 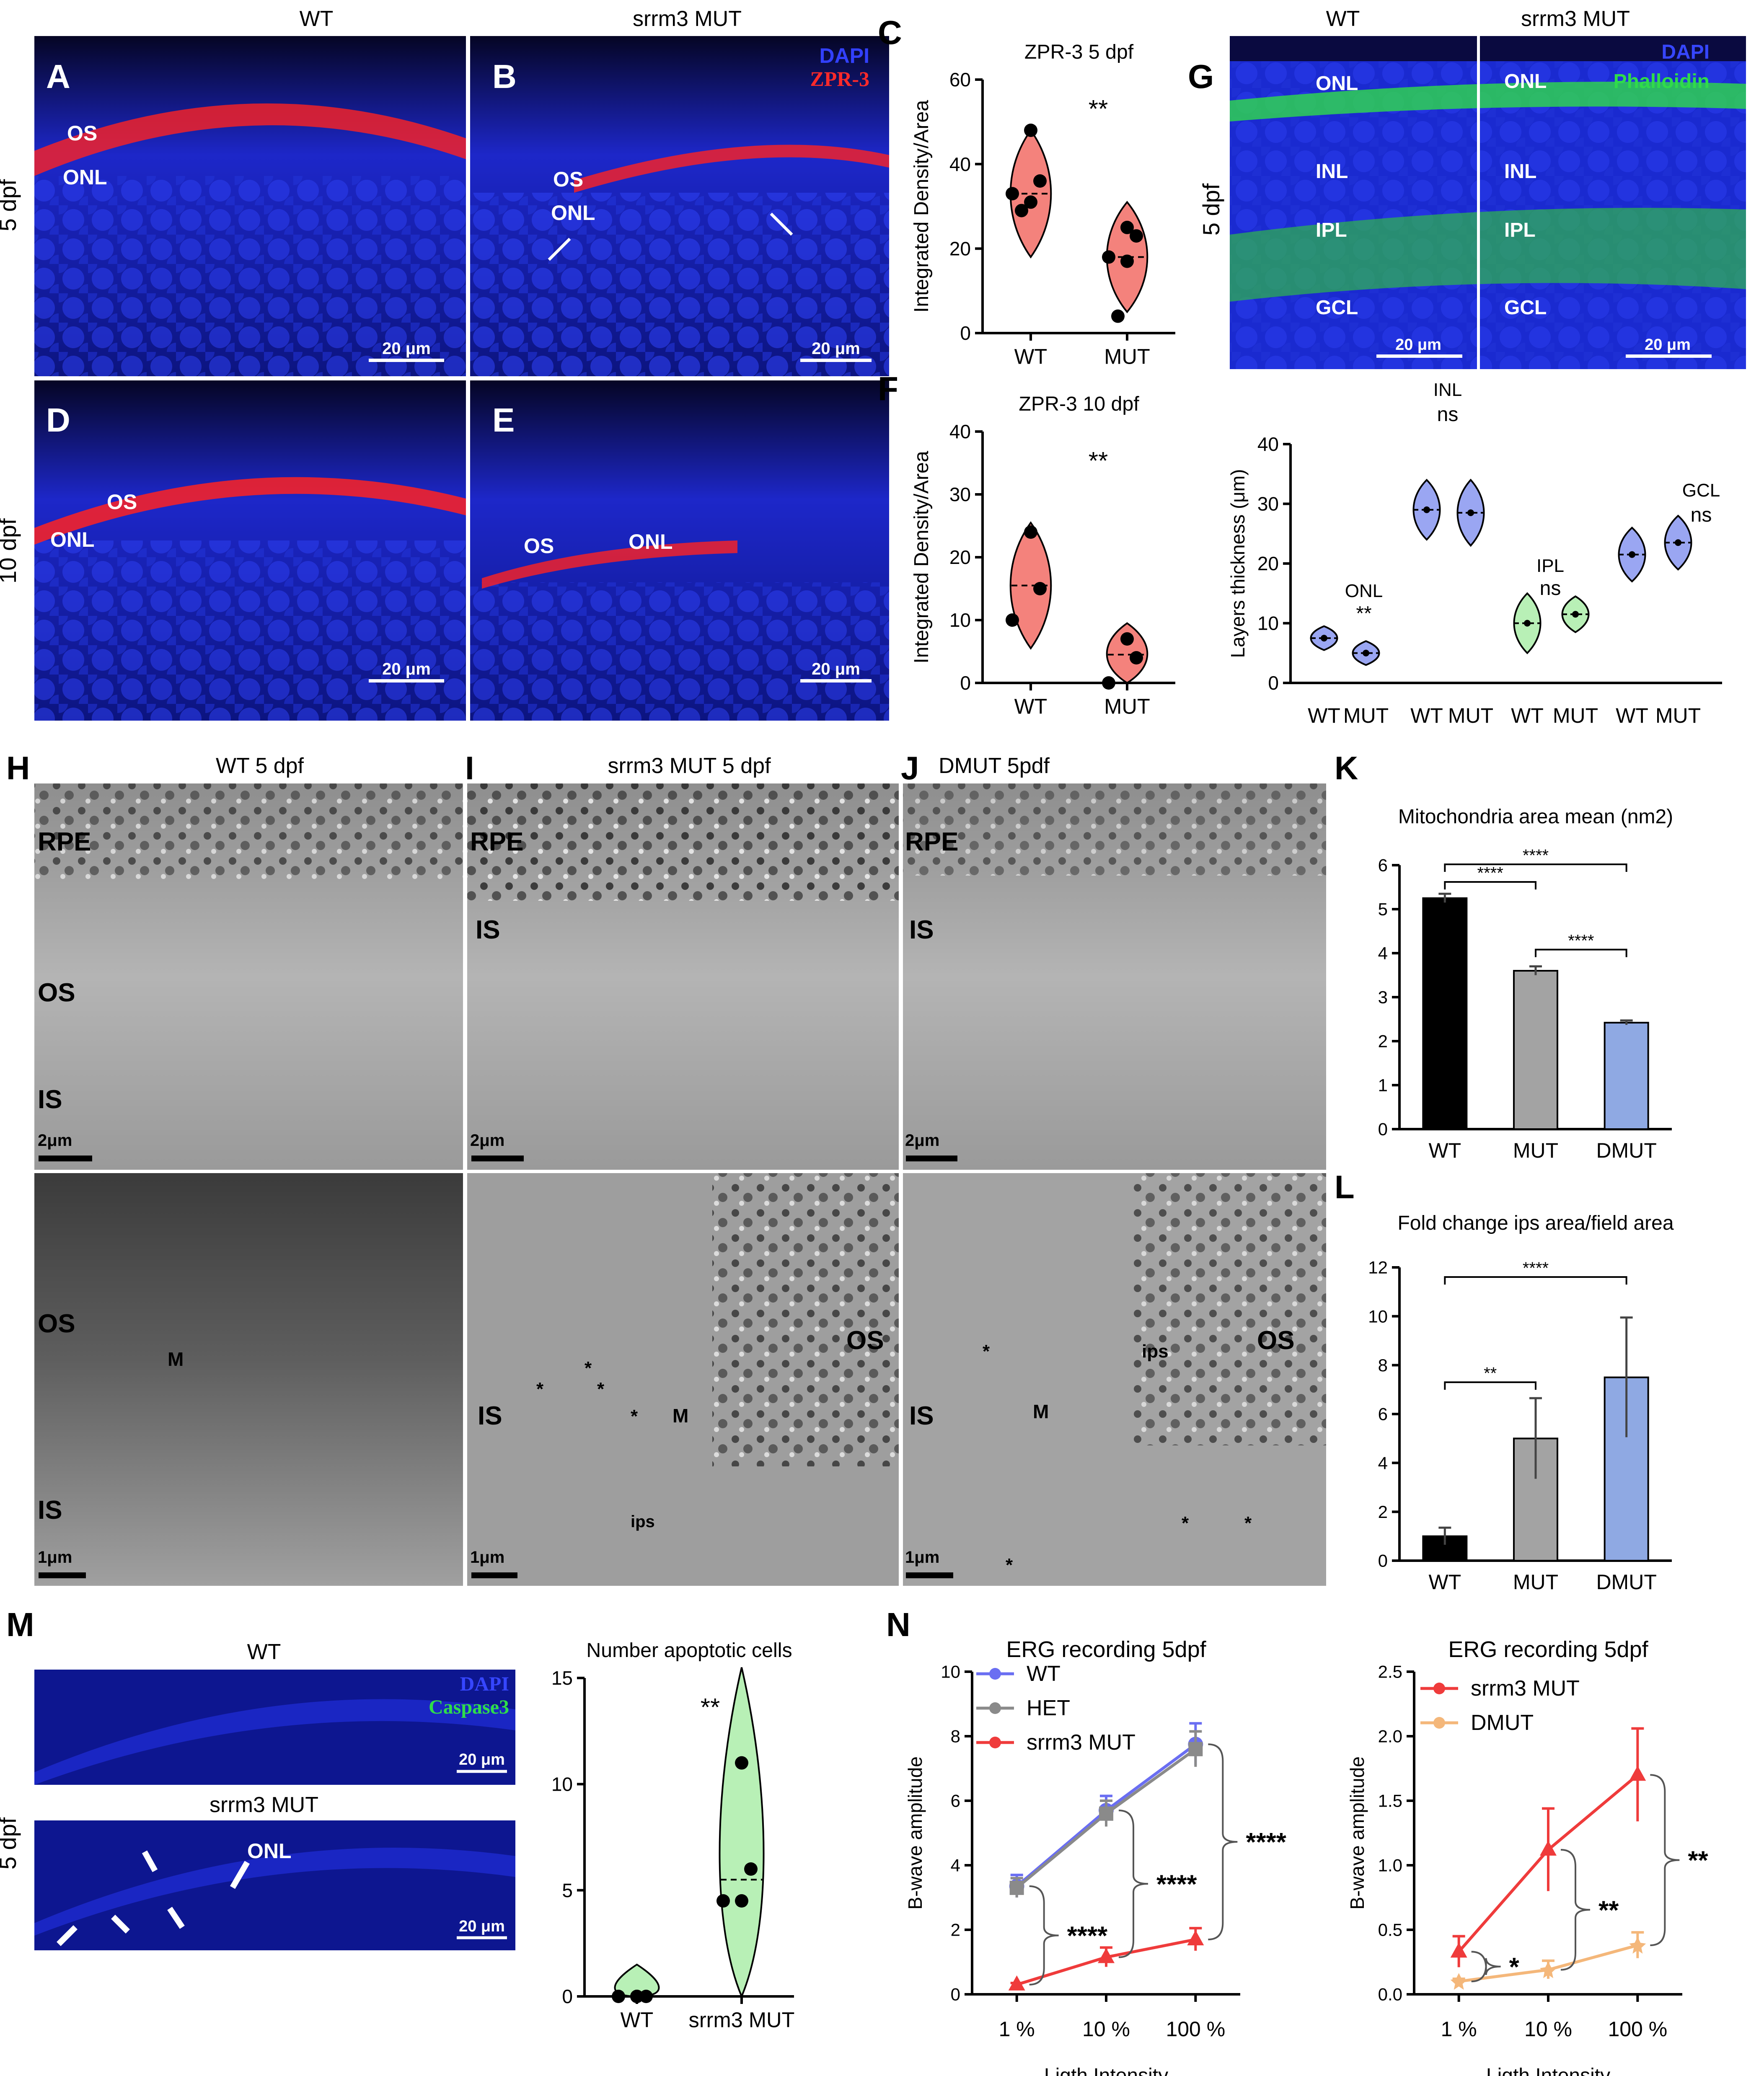 I want to click on panel-m-legend-dapi: DAPI, so click(x=484, y=1684).